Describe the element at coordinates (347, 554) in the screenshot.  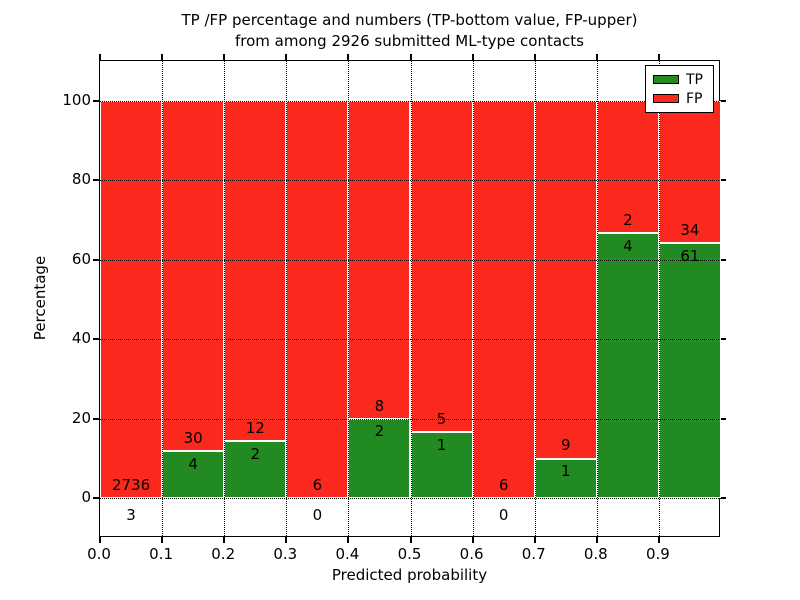
I see `x-tick-label: 0.4` at that location.